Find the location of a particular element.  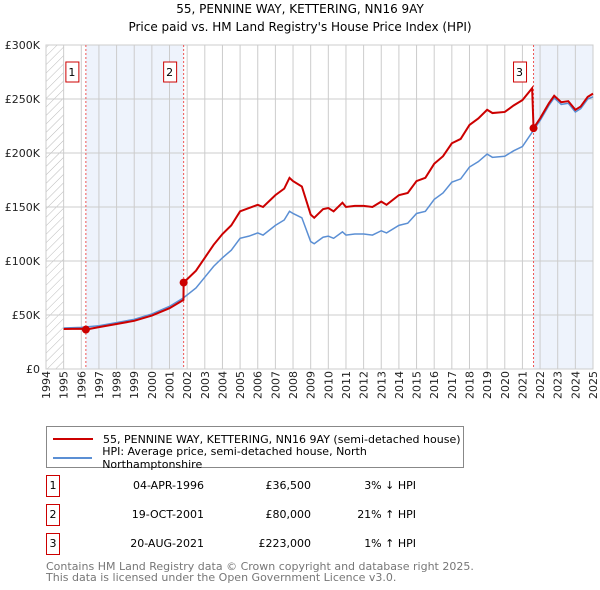

sale-label: 2 is located at coordinates (169, 72).